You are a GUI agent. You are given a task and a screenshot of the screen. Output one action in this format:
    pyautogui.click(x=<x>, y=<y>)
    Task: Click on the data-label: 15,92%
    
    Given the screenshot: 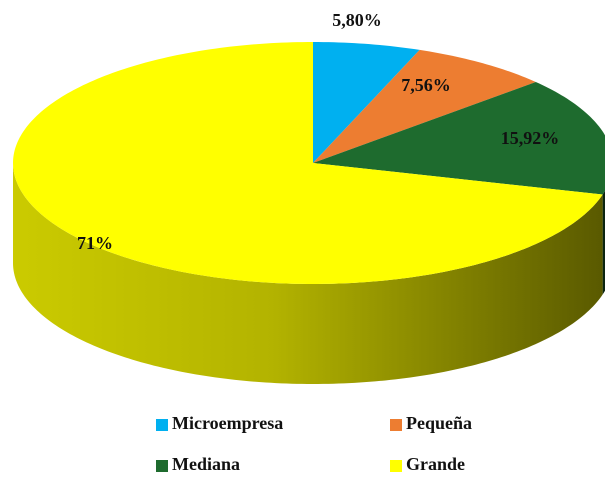 What is the action you would take?
    pyautogui.click(x=530, y=138)
    